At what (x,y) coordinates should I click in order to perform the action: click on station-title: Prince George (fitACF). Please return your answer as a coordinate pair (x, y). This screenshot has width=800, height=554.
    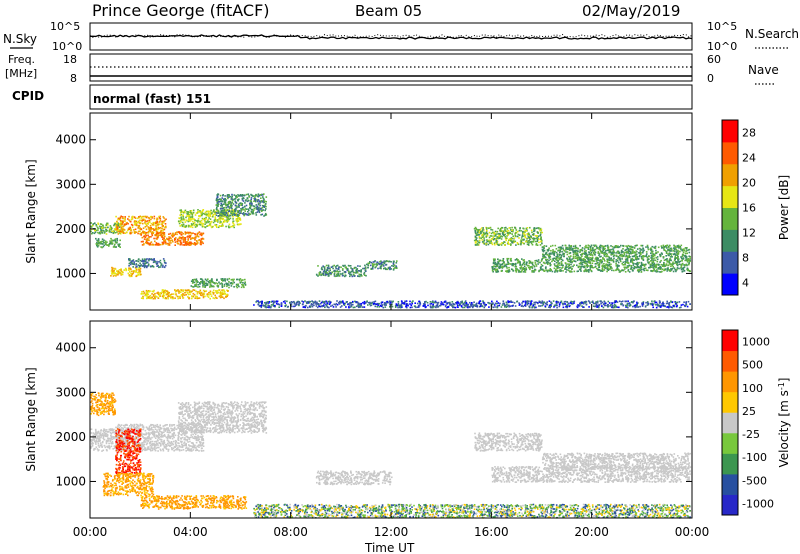
    Looking at the image, I should click on (181, 10).